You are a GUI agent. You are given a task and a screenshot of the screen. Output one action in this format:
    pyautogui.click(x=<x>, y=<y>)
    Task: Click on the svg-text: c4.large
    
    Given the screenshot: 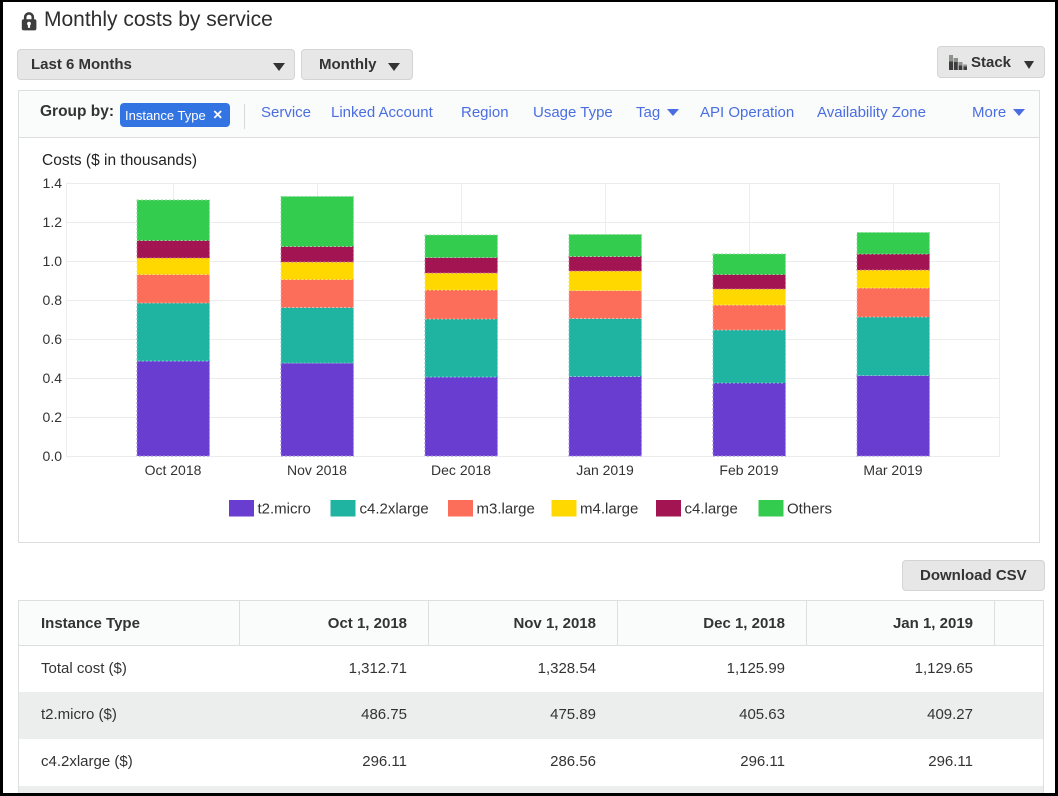 What is the action you would take?
    pyautogui.click(x=711, y=509)
    